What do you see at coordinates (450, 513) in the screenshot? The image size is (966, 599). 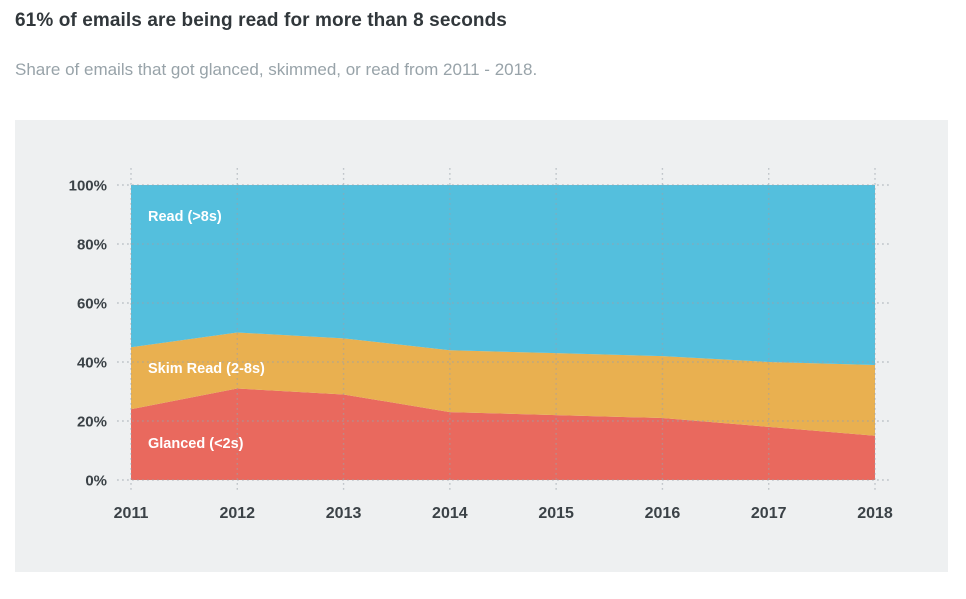 I see `x-axis-label-2014: 2014` at bounding box center [450, 513].